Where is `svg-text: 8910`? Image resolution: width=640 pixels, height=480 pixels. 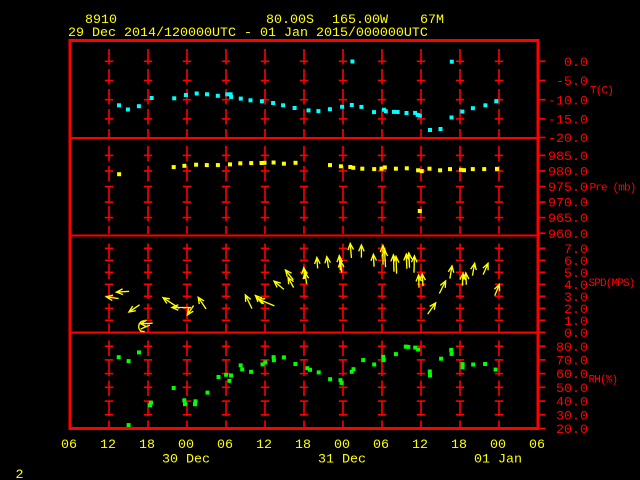
svg-text: 8910 is located at coordinates (101, 20).